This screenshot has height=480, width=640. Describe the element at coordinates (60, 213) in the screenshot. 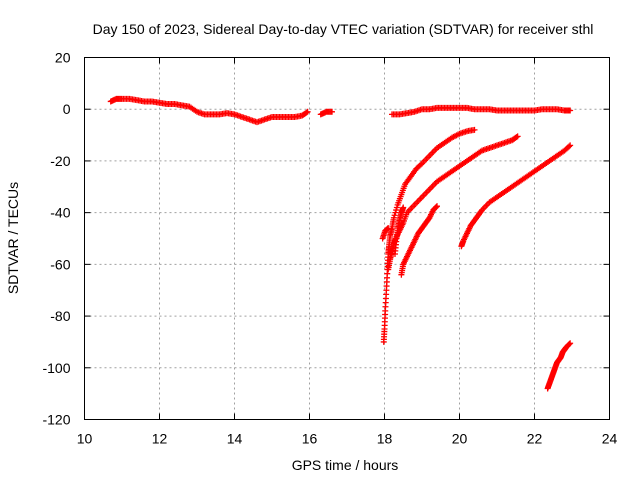

I see `y-tick-label: -40` at that location.